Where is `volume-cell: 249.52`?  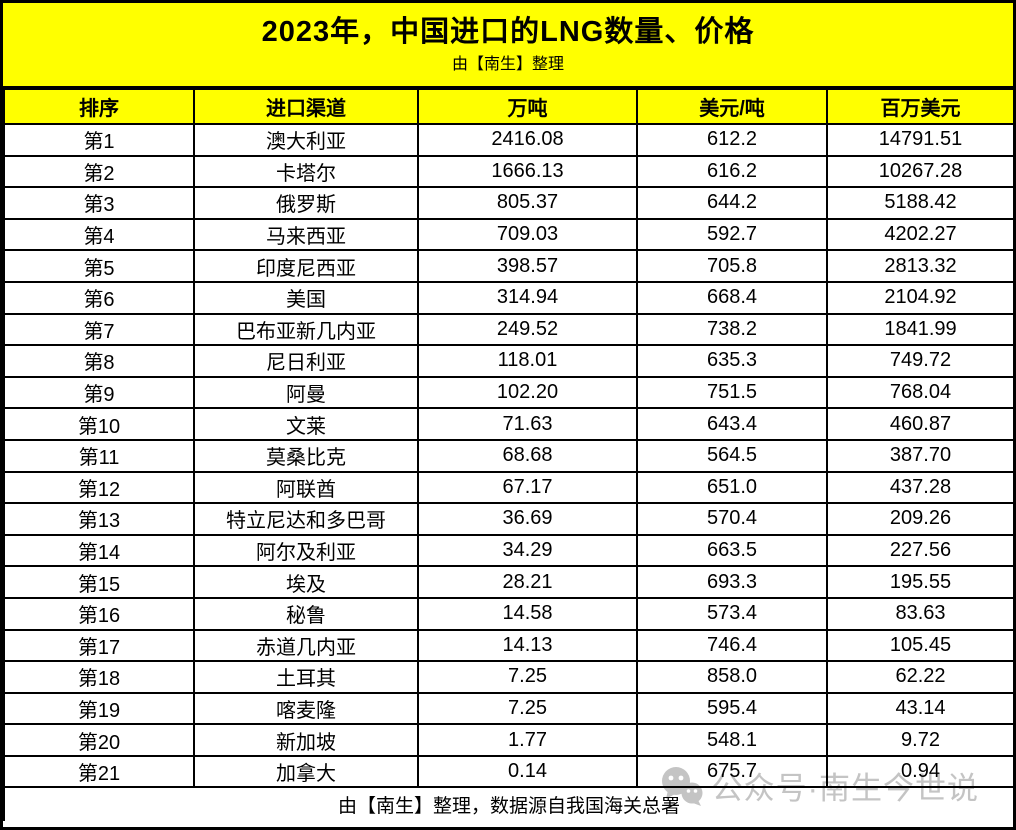 volume-cell: 249.52 is located at coordinates (527, 329).